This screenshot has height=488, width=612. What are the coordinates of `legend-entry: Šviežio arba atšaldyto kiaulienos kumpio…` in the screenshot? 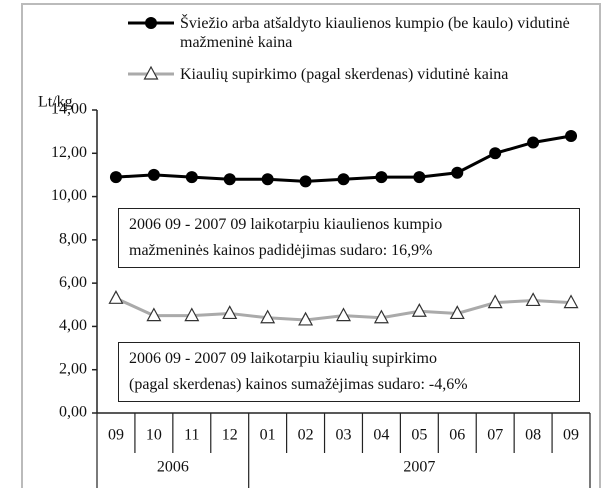 It's located at (375, 33).